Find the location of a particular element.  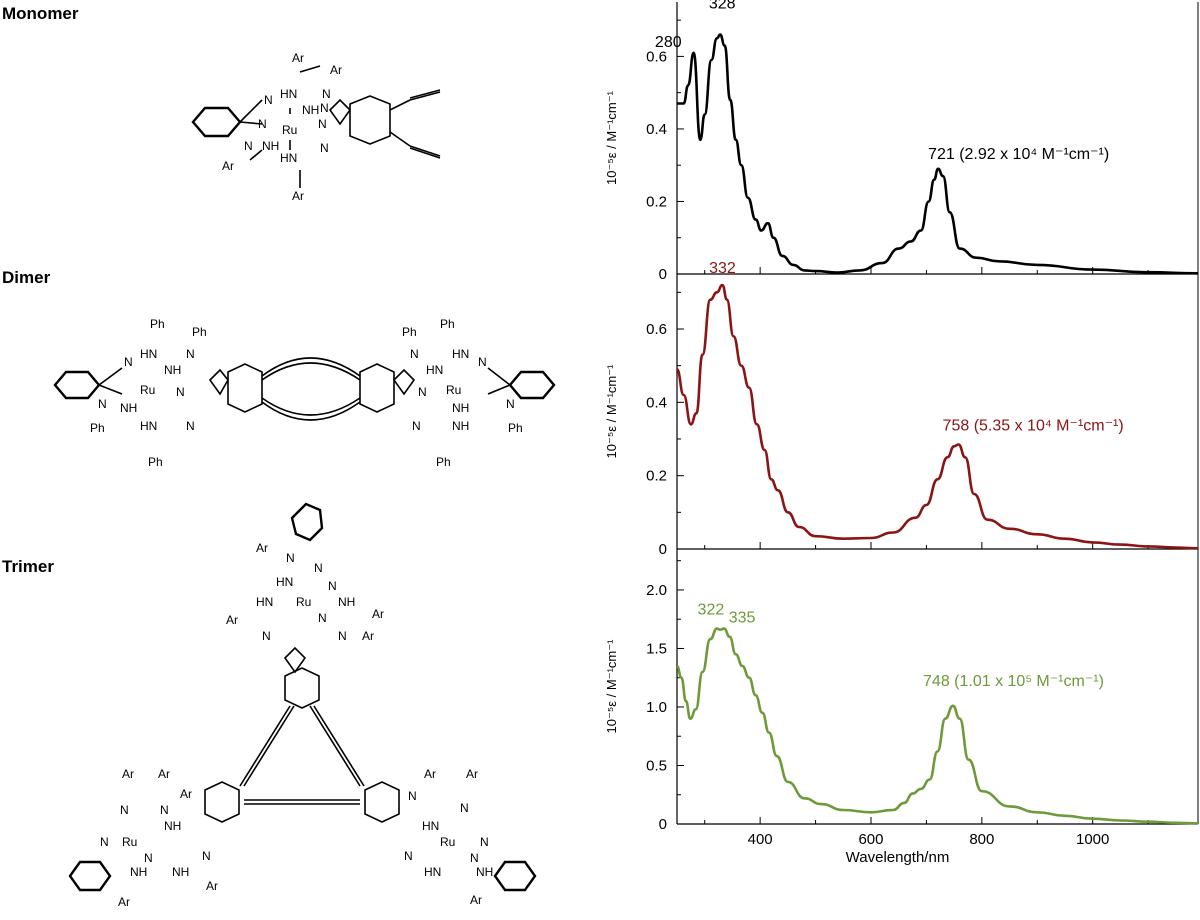

y-tick-label: 2.0 is located at coordinates (656, 590).